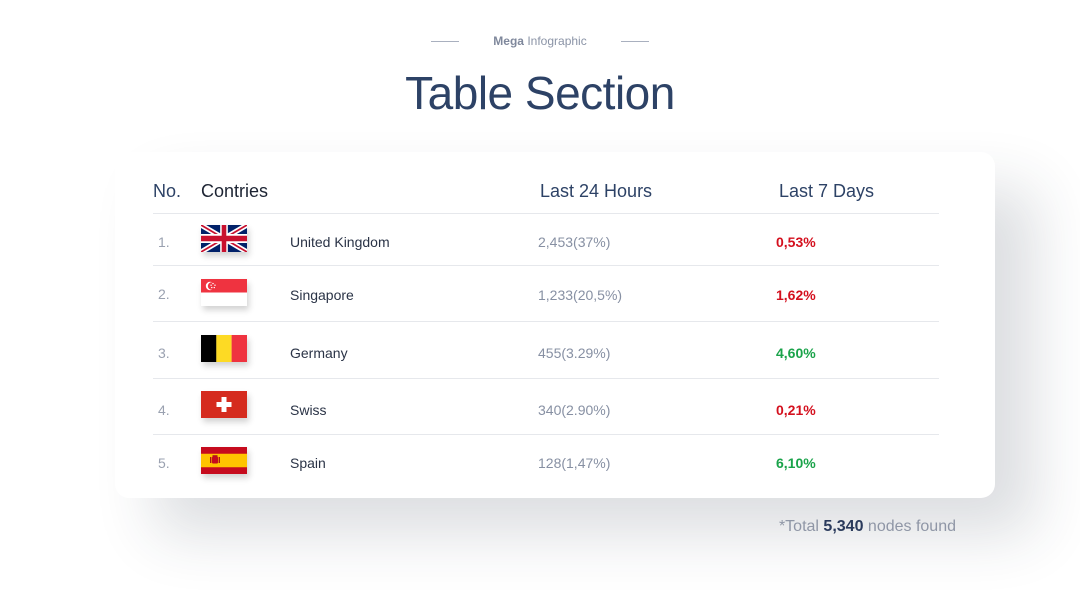 This screenshot has height=608, width=1080. Describe the element at coordinates (796, 410) in the screenshot. I see `last7-value: 0,21%` at that location.